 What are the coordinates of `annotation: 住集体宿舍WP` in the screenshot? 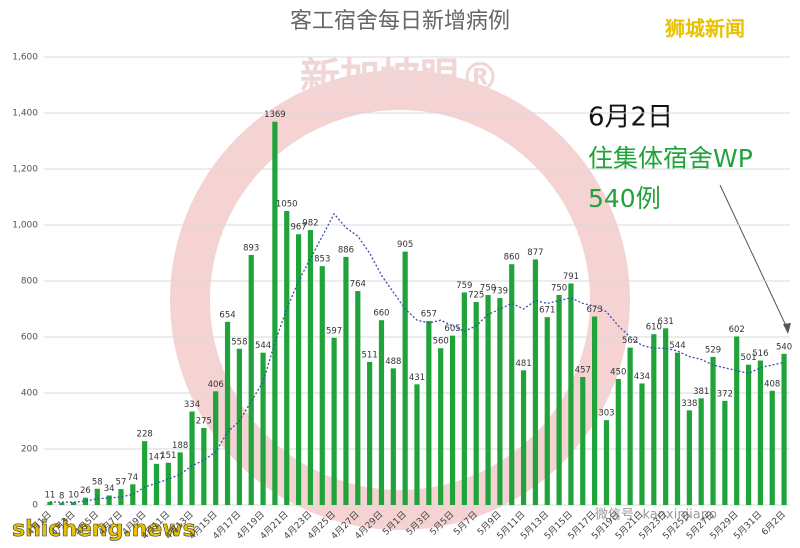 It's located at (670, 158).